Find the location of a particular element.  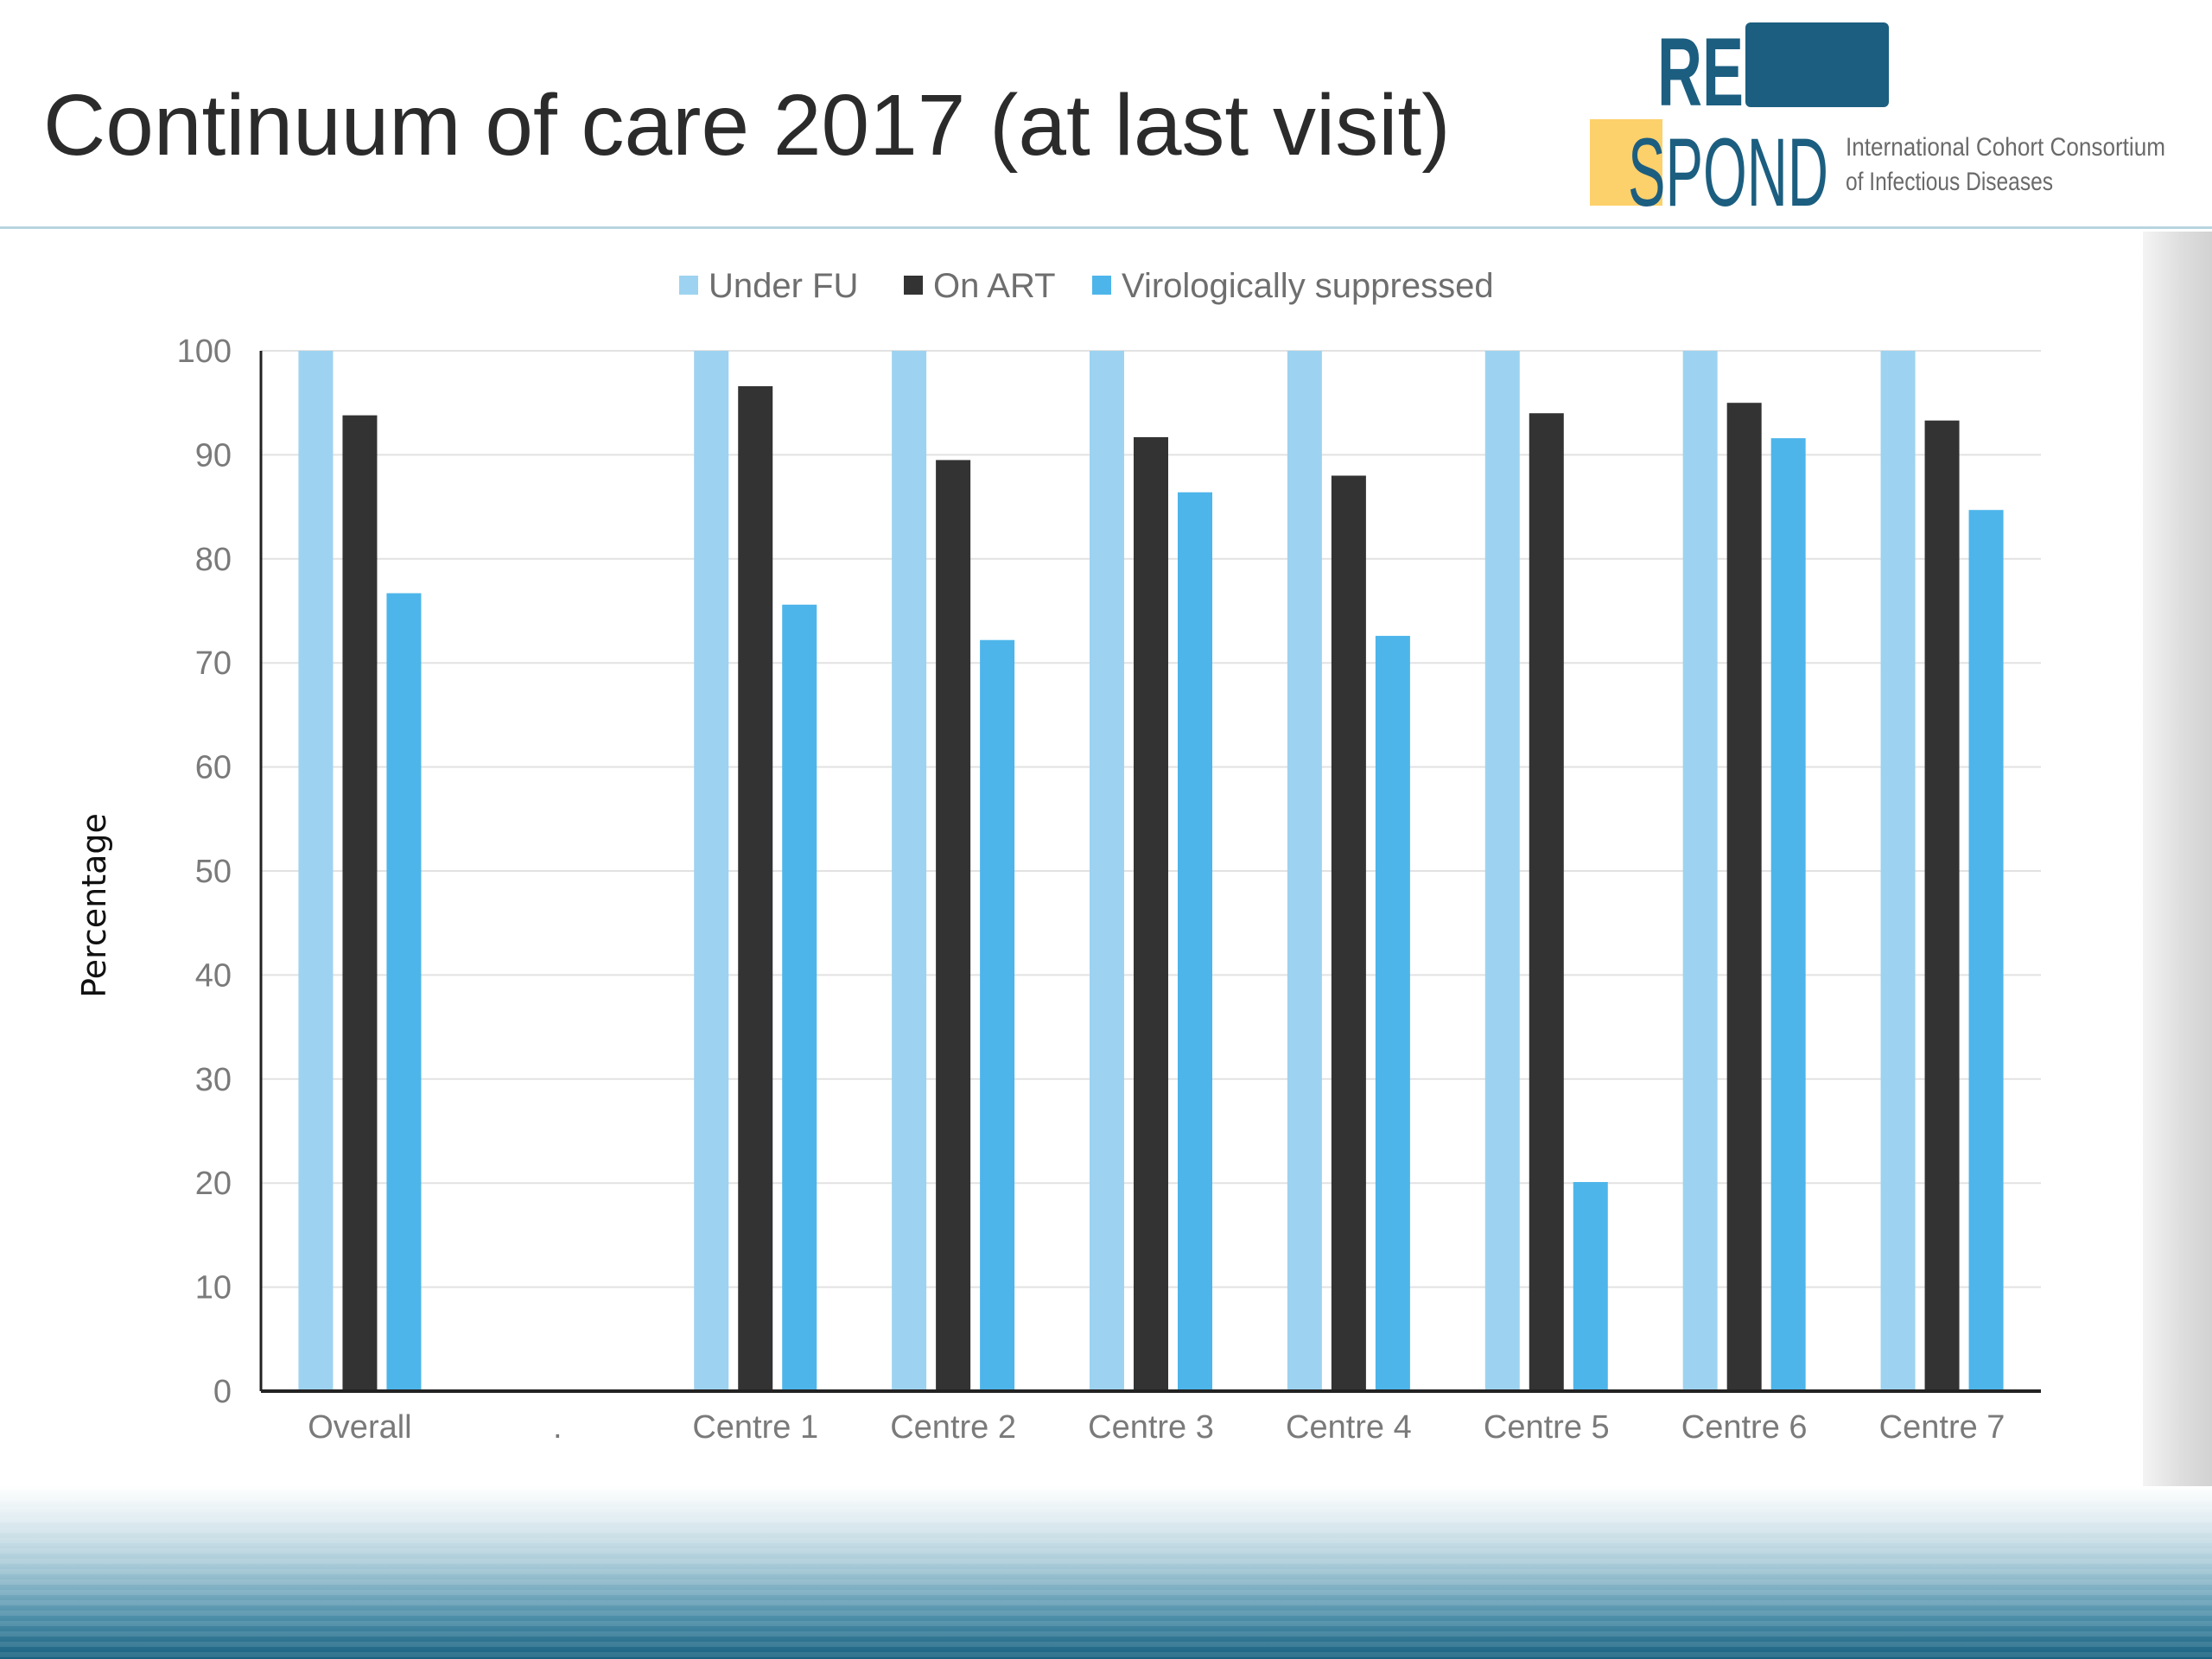

x-tick-label: Centre 6 is located at coordinates (1744, 1427).